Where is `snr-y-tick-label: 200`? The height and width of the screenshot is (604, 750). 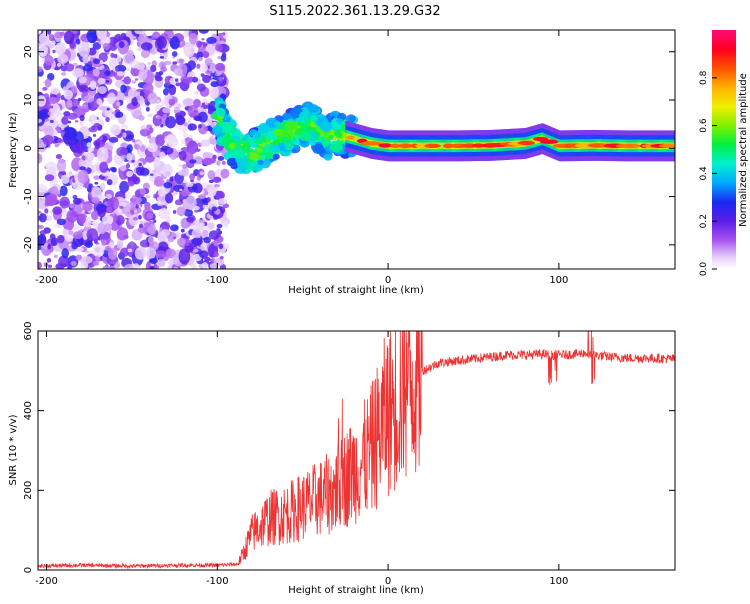 snr-y-tick-label: 200 is located at coordinates (28, 490).